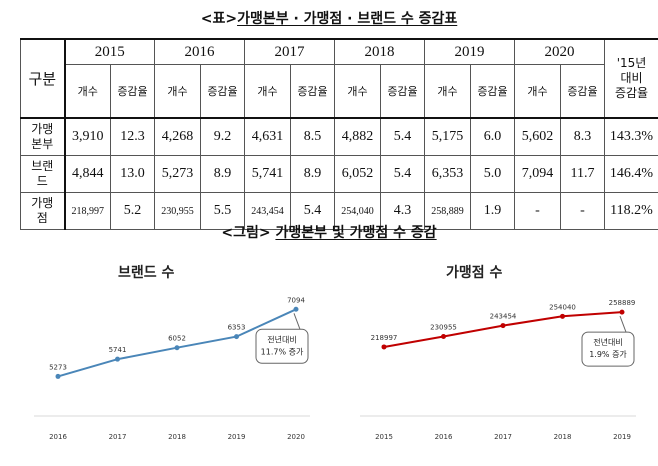  I want to click on table-cell: 5.0, so click(492, 174).